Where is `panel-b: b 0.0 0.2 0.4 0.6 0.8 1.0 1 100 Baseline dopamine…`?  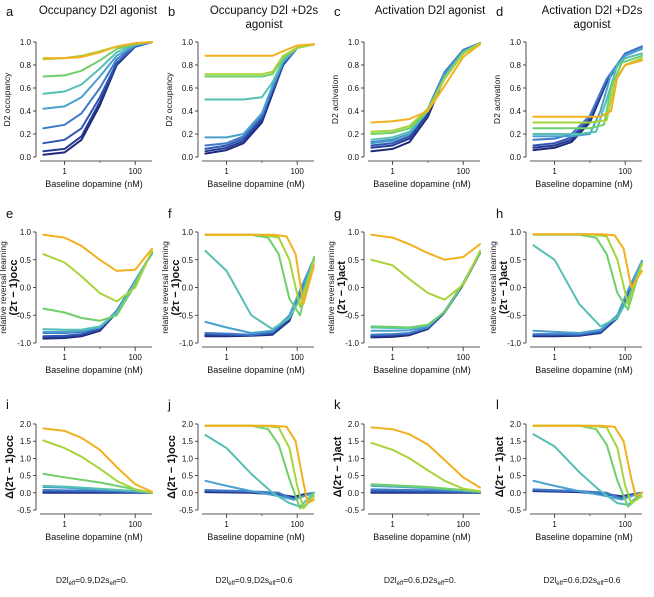
panel-b: b 0.0 0.2 0.4 0.6 0.8 1.0 1 100 Baseline dopamine… is located at coordinates (239, 96).